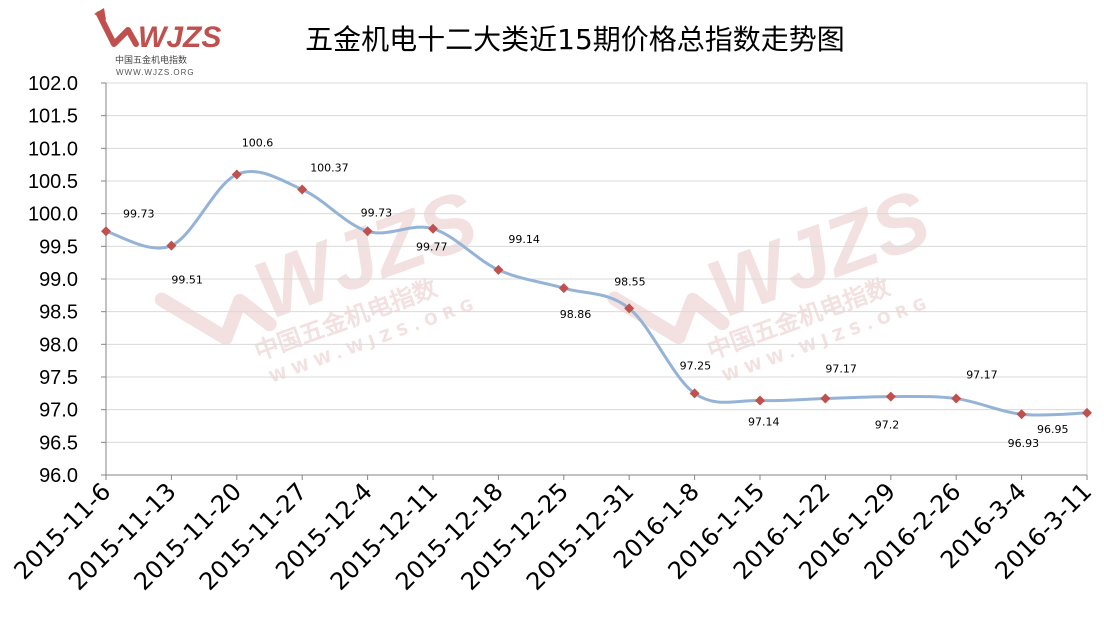 Image resolution: width=1104 pixels, height=621 pixels. Describe the element at coordinates (887, 425) in the screenshot. I see `data-label: 97.2` at that location.